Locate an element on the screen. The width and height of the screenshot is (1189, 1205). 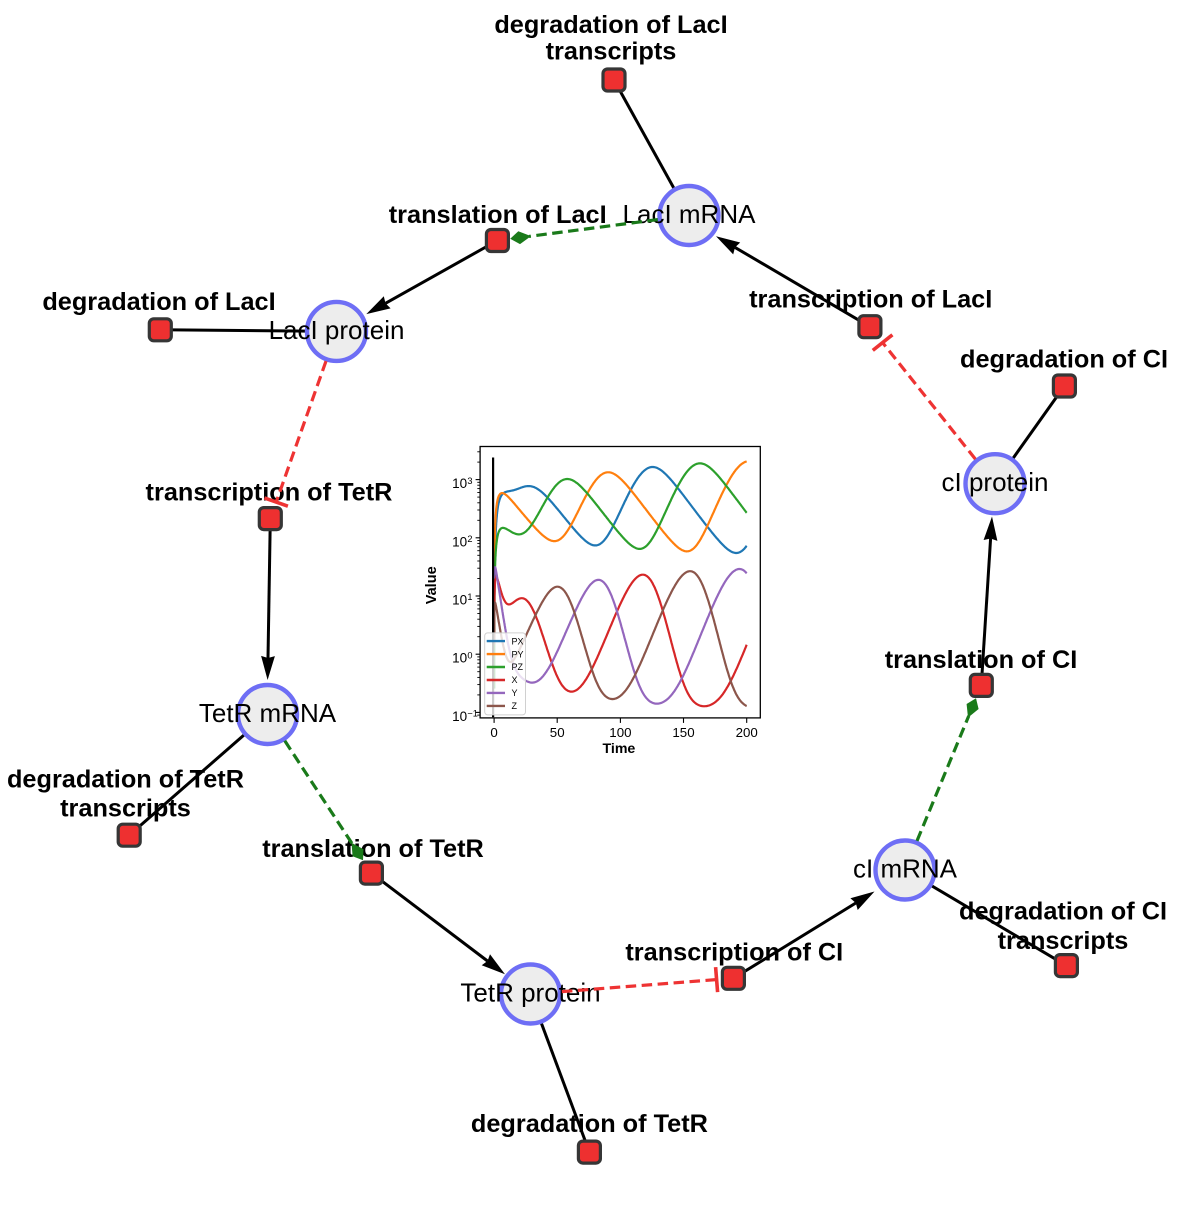
svg-text: Z is located at coordinates (515, 706).